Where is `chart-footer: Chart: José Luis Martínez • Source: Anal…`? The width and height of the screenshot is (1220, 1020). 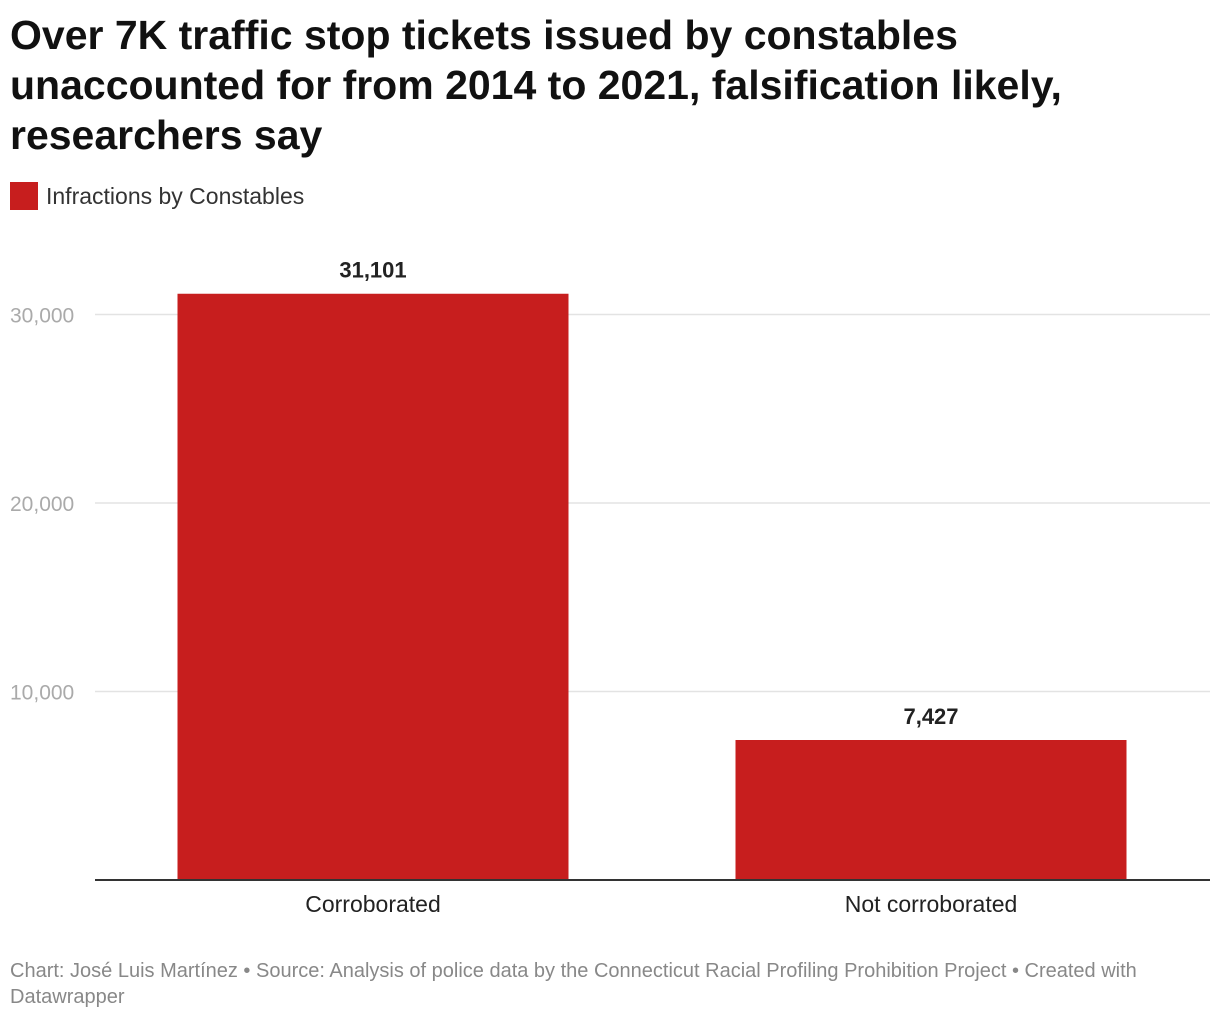 chart-footer: Chart: José Luis Martínez • Source: Anal… is located at coordinates (573, 984).